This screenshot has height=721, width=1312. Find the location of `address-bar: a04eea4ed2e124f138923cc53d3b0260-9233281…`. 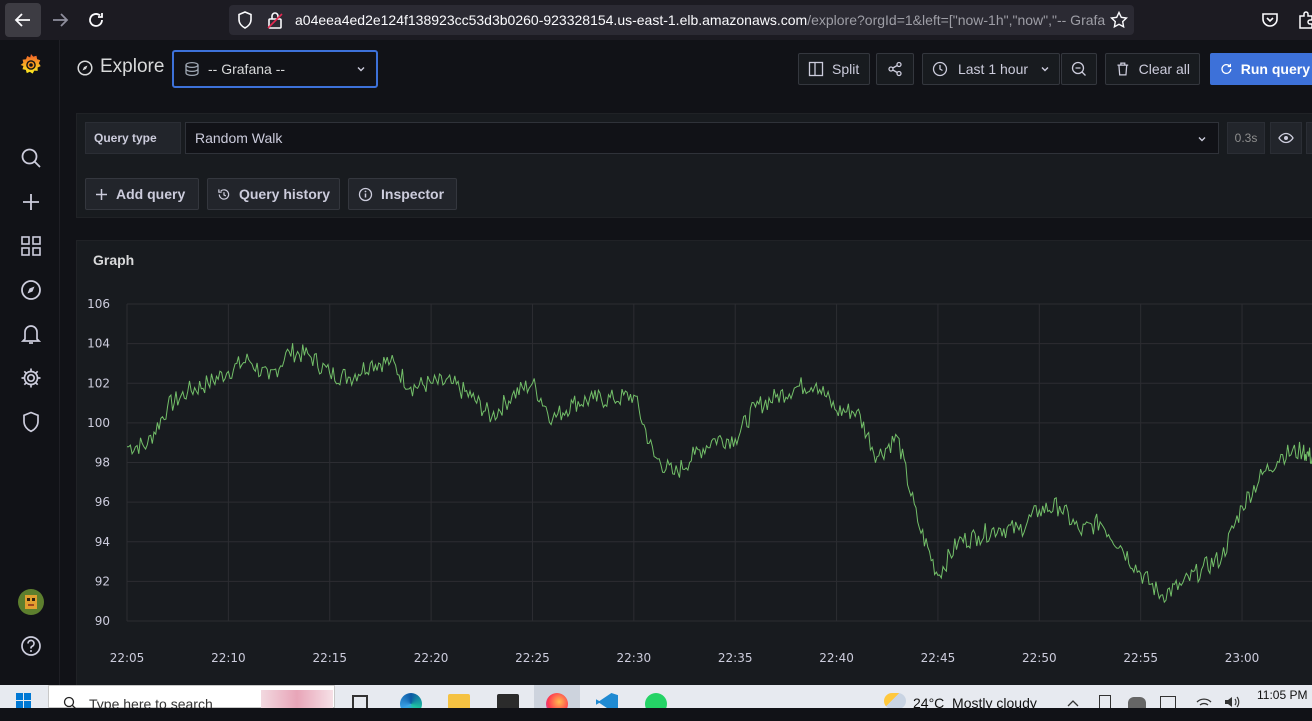

address-bar: a04eea4ed2e124f138923cc53d3b0260-9233281… is located at coordinates (681, 20).